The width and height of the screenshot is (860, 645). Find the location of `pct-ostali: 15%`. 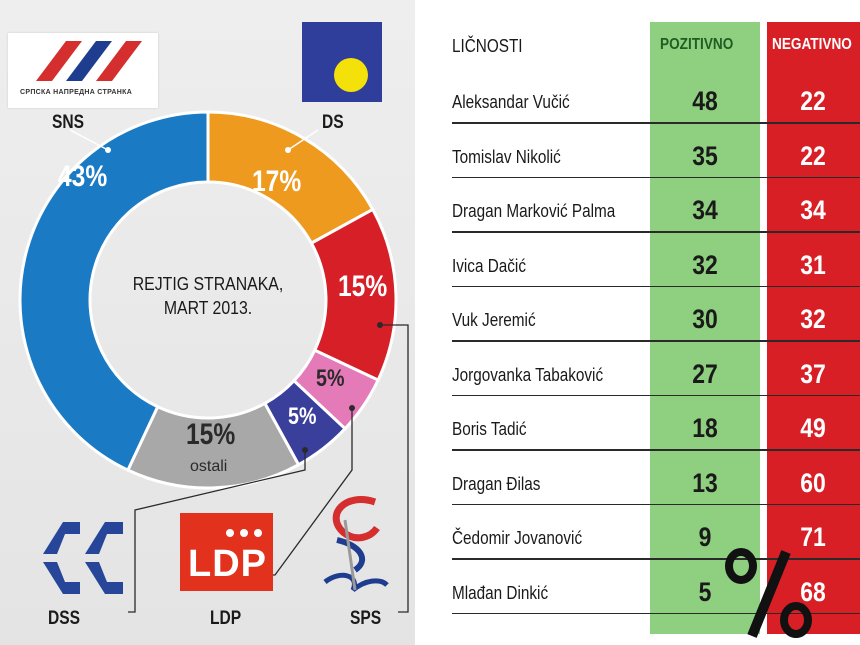

pct-ostali: 15% is located at coordinates (211, 434).